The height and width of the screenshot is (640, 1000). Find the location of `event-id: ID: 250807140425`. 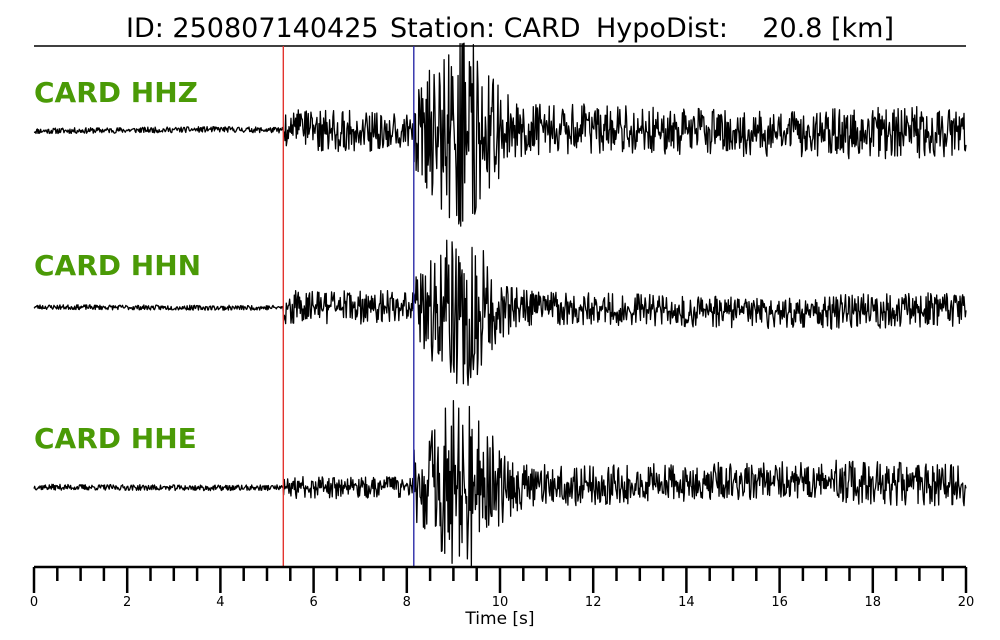

event-id: ID: 250807140425 is located at coordinates (252, 28).